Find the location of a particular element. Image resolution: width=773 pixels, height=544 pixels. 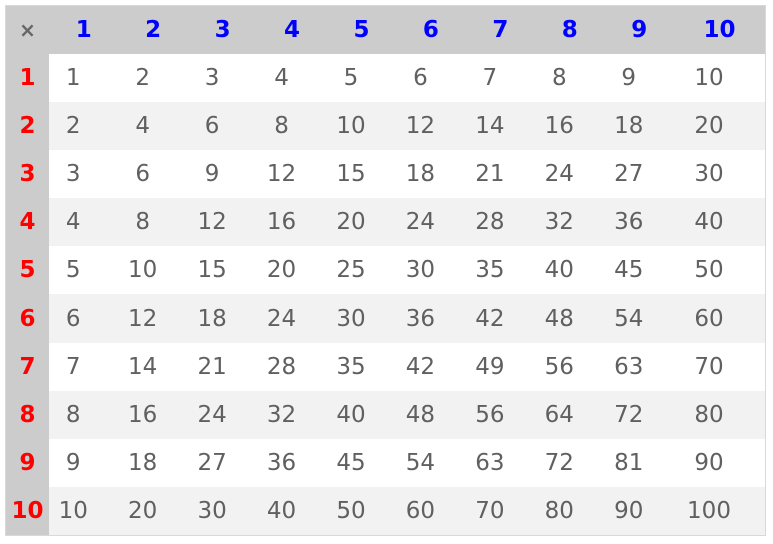

corner-times-symbol: × is located at coordinates (27, 29).